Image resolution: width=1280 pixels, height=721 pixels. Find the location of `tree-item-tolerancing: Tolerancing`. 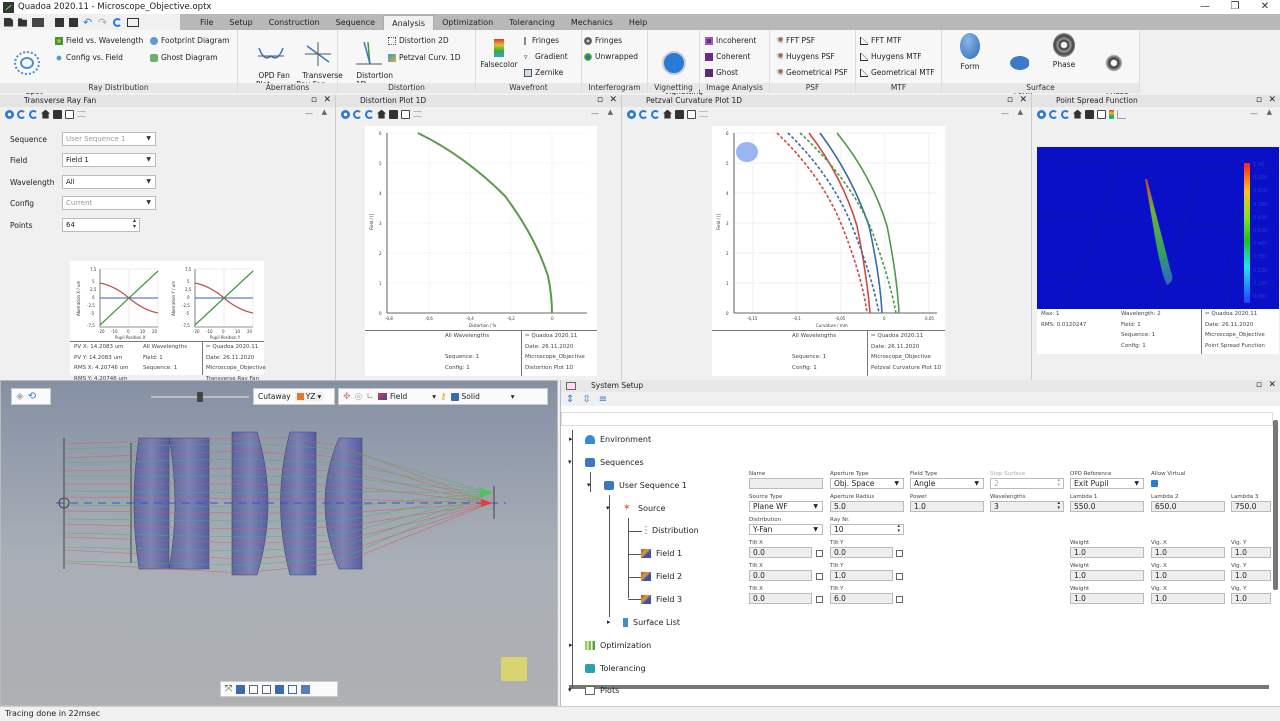

tree-item-tolerancing: Tolerancing is located at coordinates (615, 668).